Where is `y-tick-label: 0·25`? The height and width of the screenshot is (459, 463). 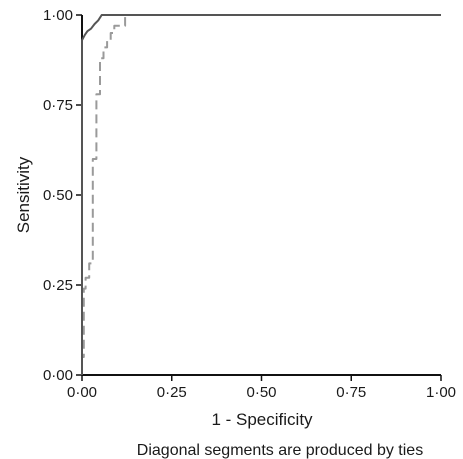 y-tick-label: 0·25 is located at coordinates (58, 285).